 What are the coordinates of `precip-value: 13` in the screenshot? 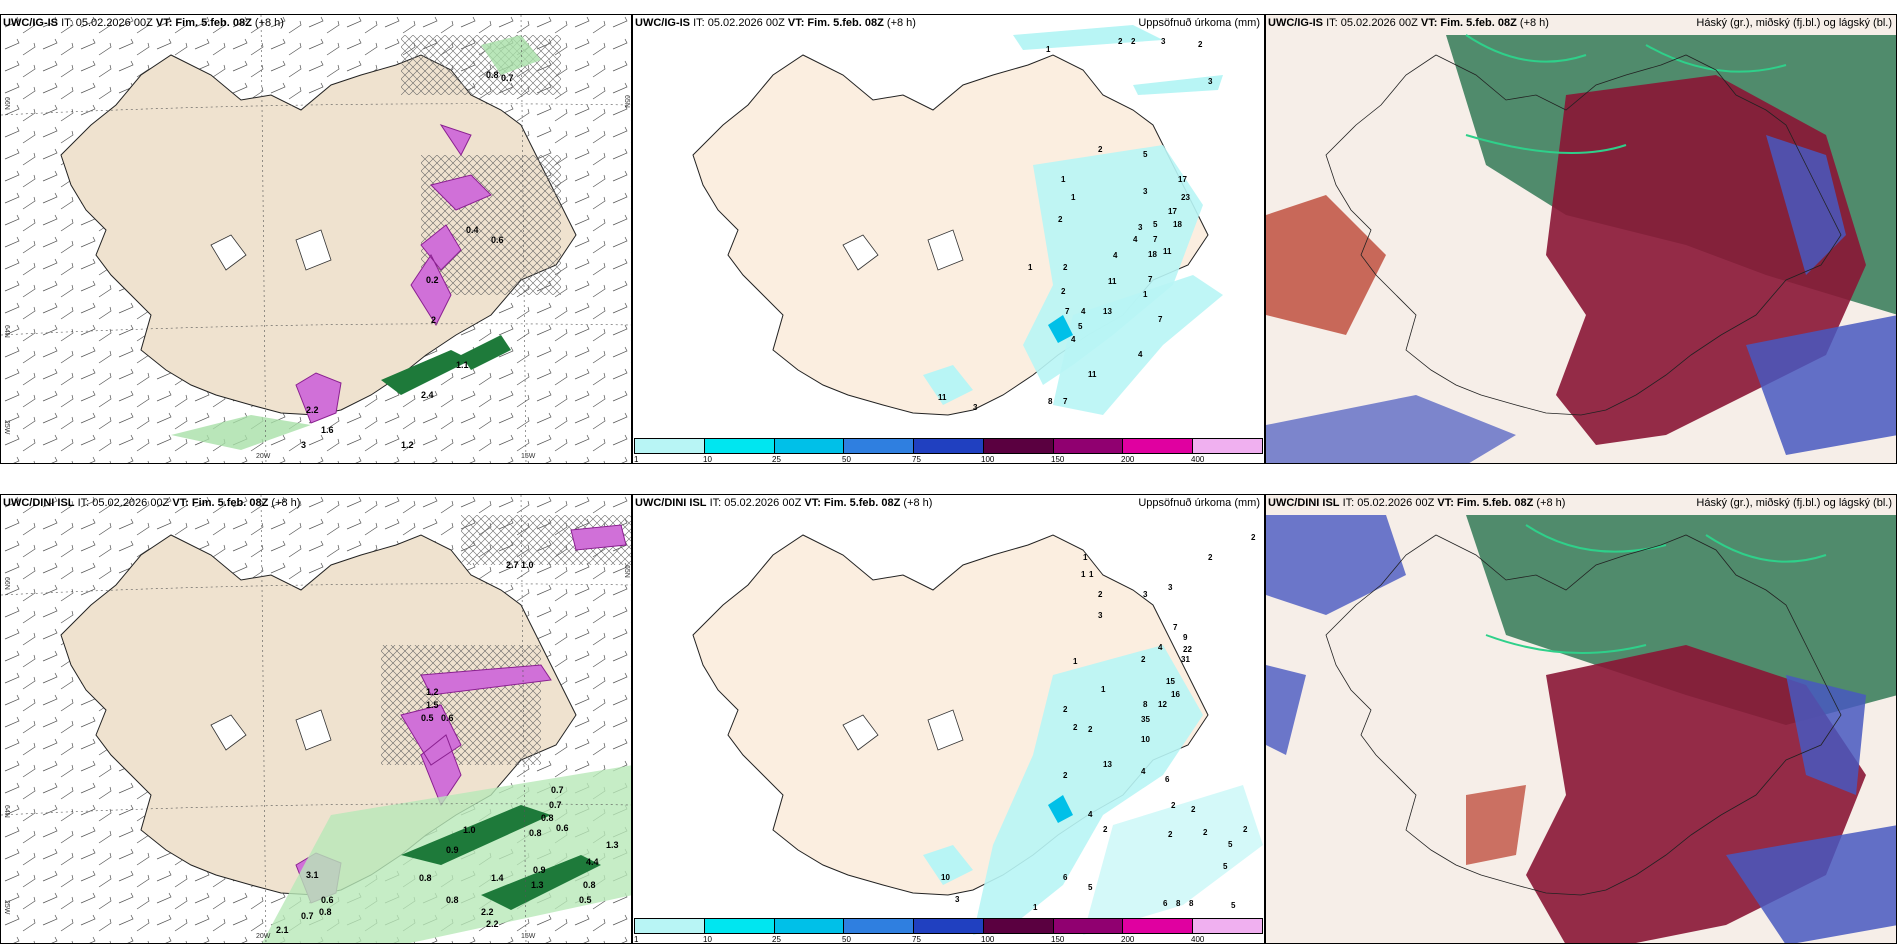 It's located at (1107, 764).